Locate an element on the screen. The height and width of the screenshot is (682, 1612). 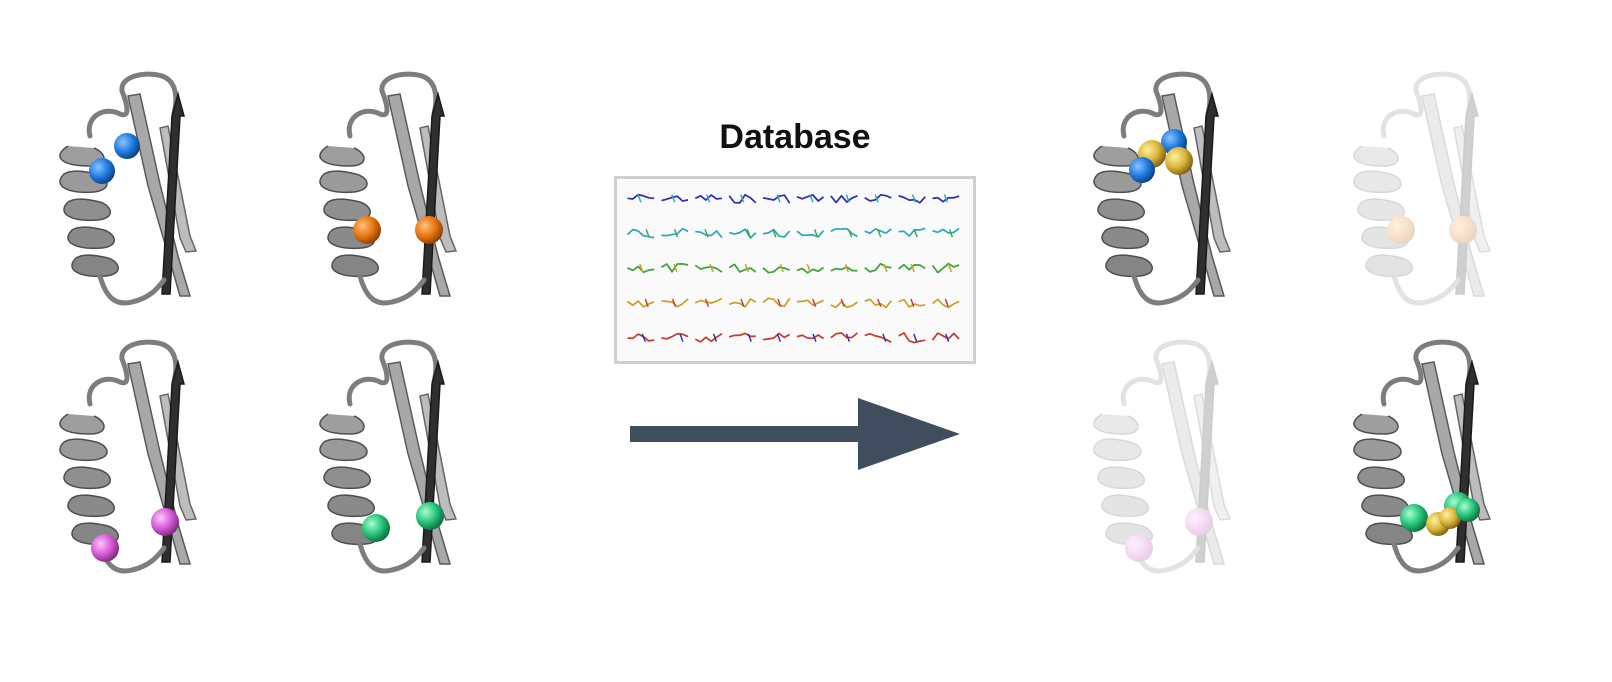
protein-orange-pair is located at coordinates (395, 196).